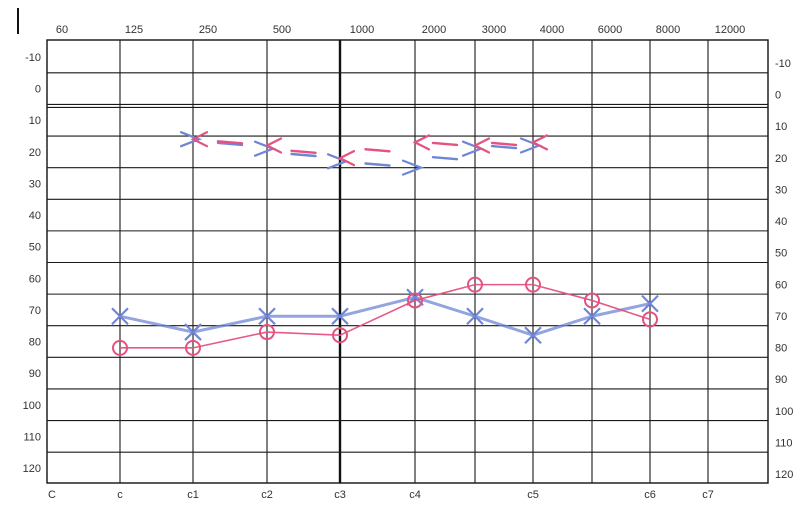 This screenshot has width=796, height=505. I want to click on note-label: c7, so click(708, 495).